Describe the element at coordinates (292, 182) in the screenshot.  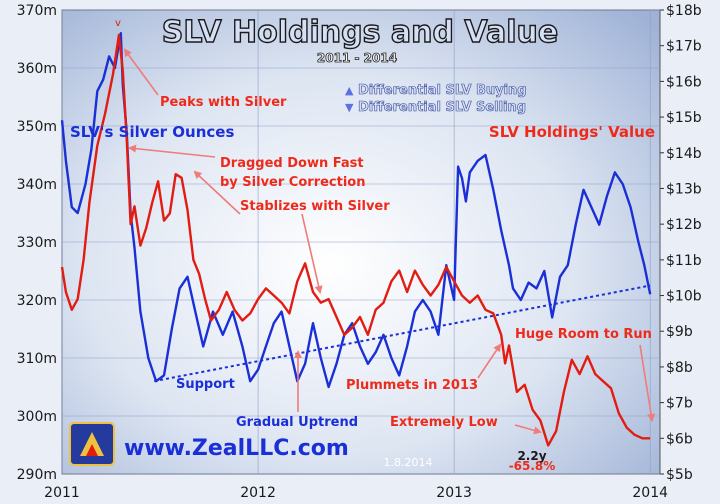
I see `annotation-dragged-2: by Silver Correction` at that location.